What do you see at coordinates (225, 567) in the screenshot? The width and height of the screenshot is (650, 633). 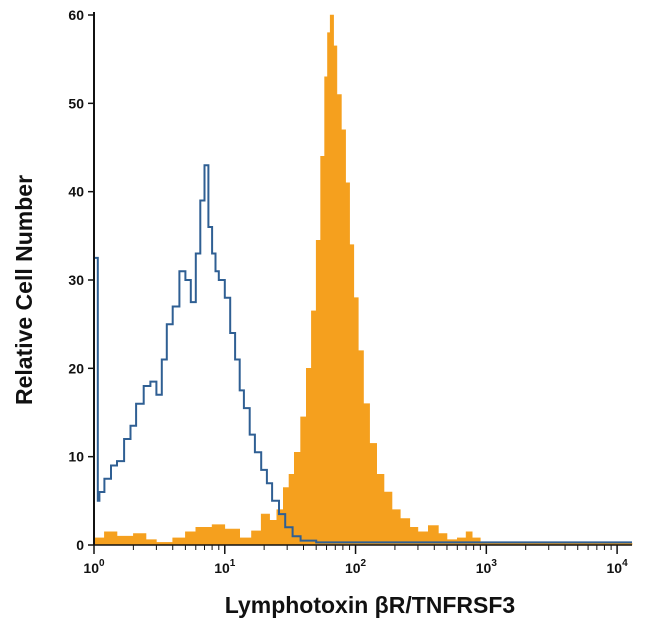 I see `x-tick-label: 10¹` at bounding box center [225, 567].